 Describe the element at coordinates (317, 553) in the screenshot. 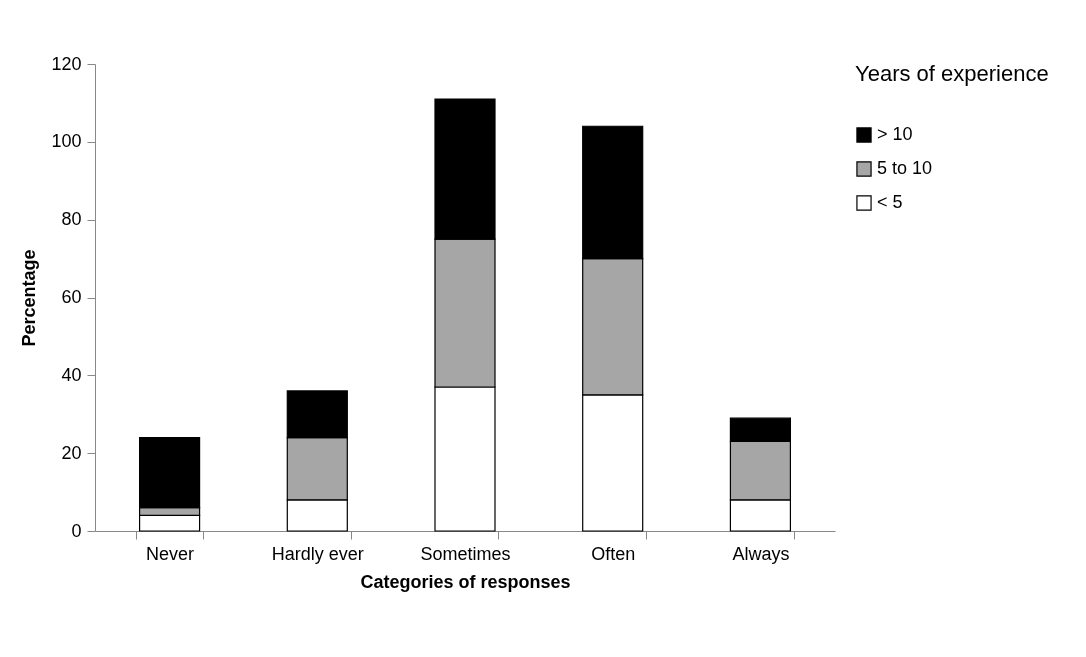

I see `x-tick-label: Hardly ever` at that location.